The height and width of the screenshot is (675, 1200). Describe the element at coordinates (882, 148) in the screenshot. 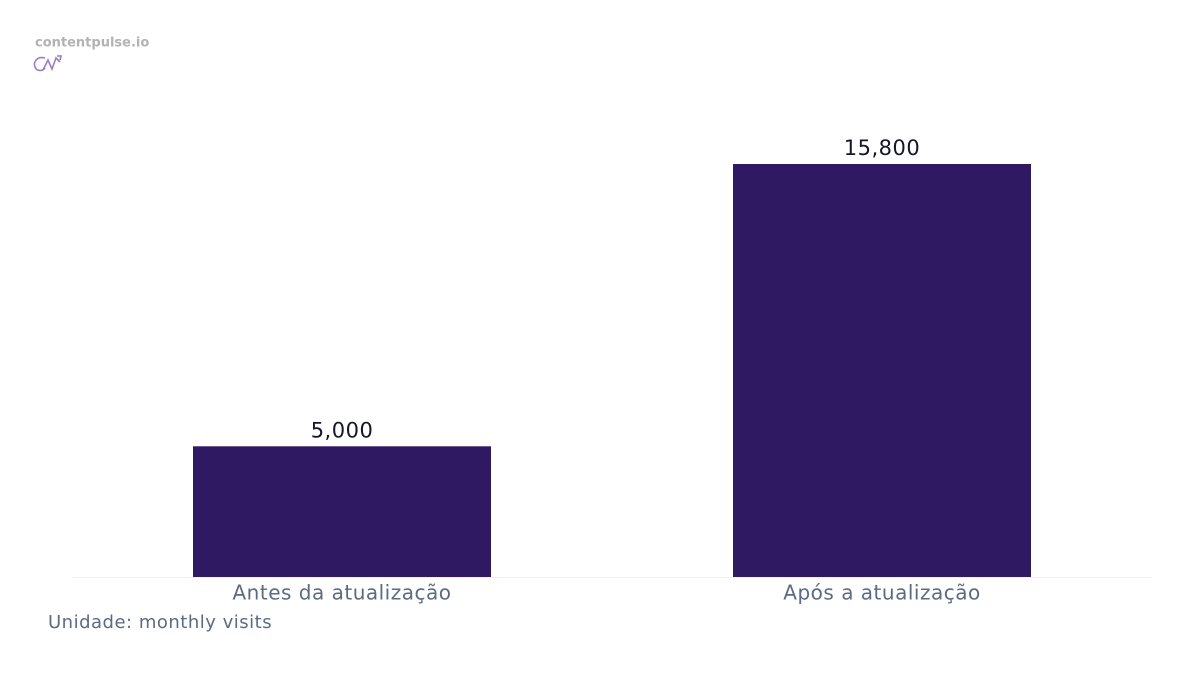

I see `value-label: 15,800` at that location.